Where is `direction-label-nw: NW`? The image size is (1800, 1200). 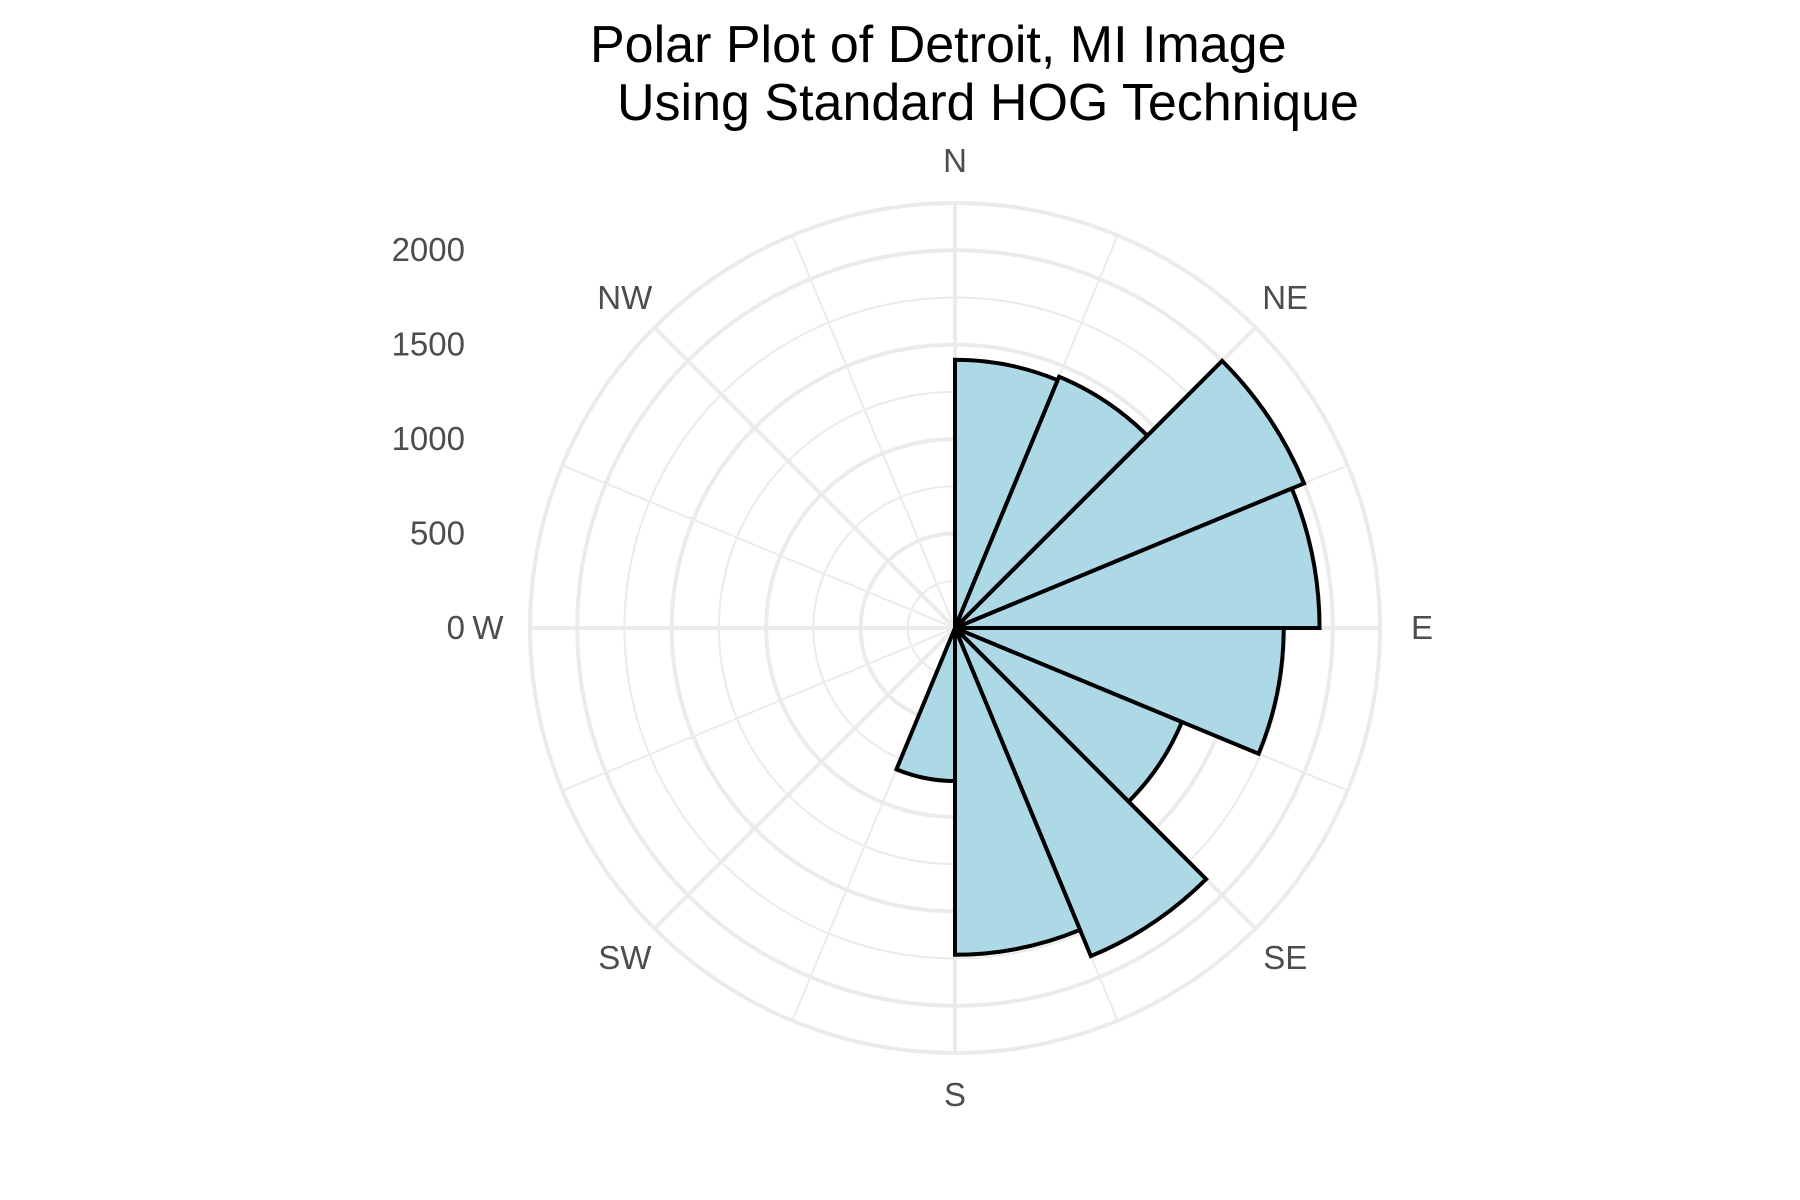
direction-label-nw: NW is located at coordinates (625, 297).